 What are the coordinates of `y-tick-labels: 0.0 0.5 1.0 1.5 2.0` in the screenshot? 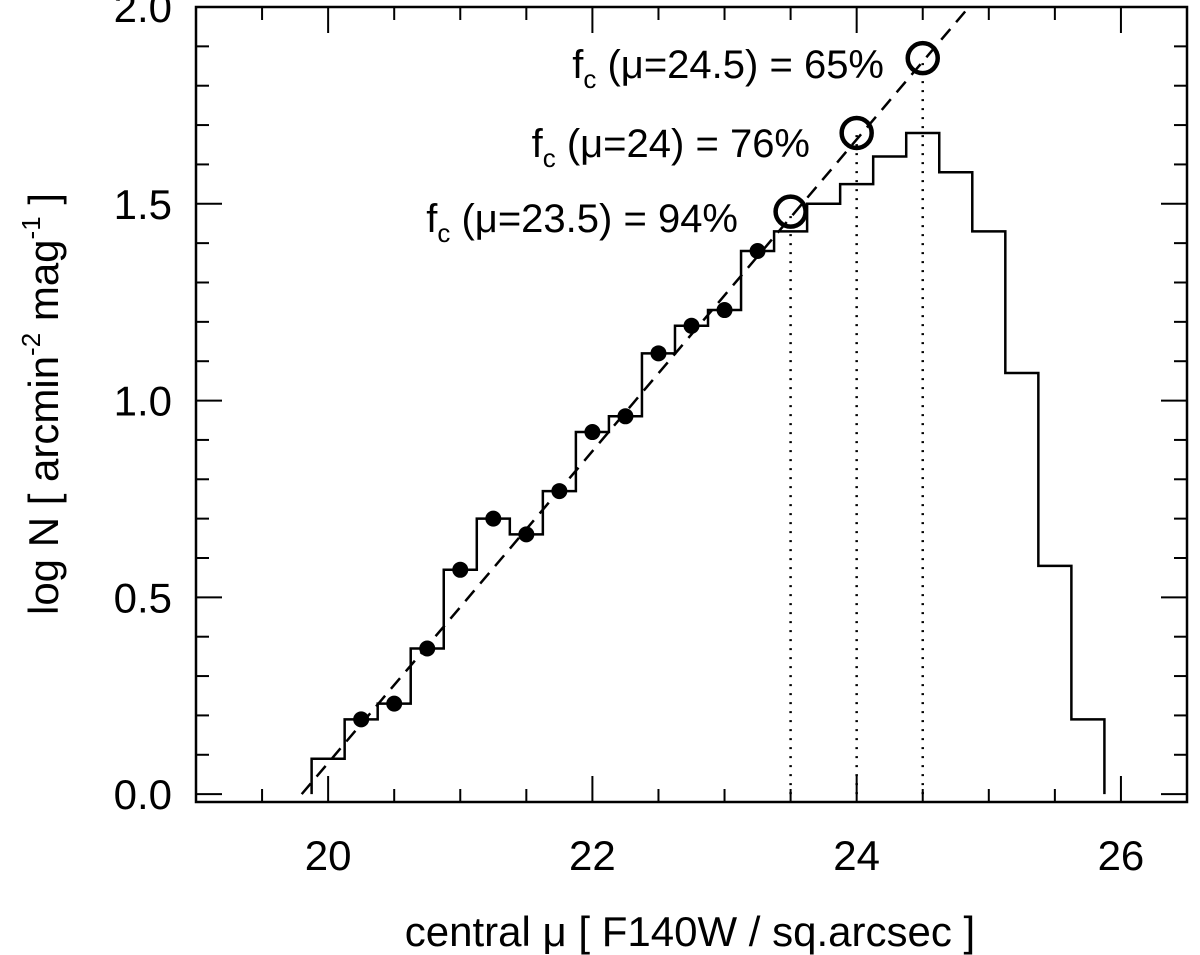 It's located at (143, 409).